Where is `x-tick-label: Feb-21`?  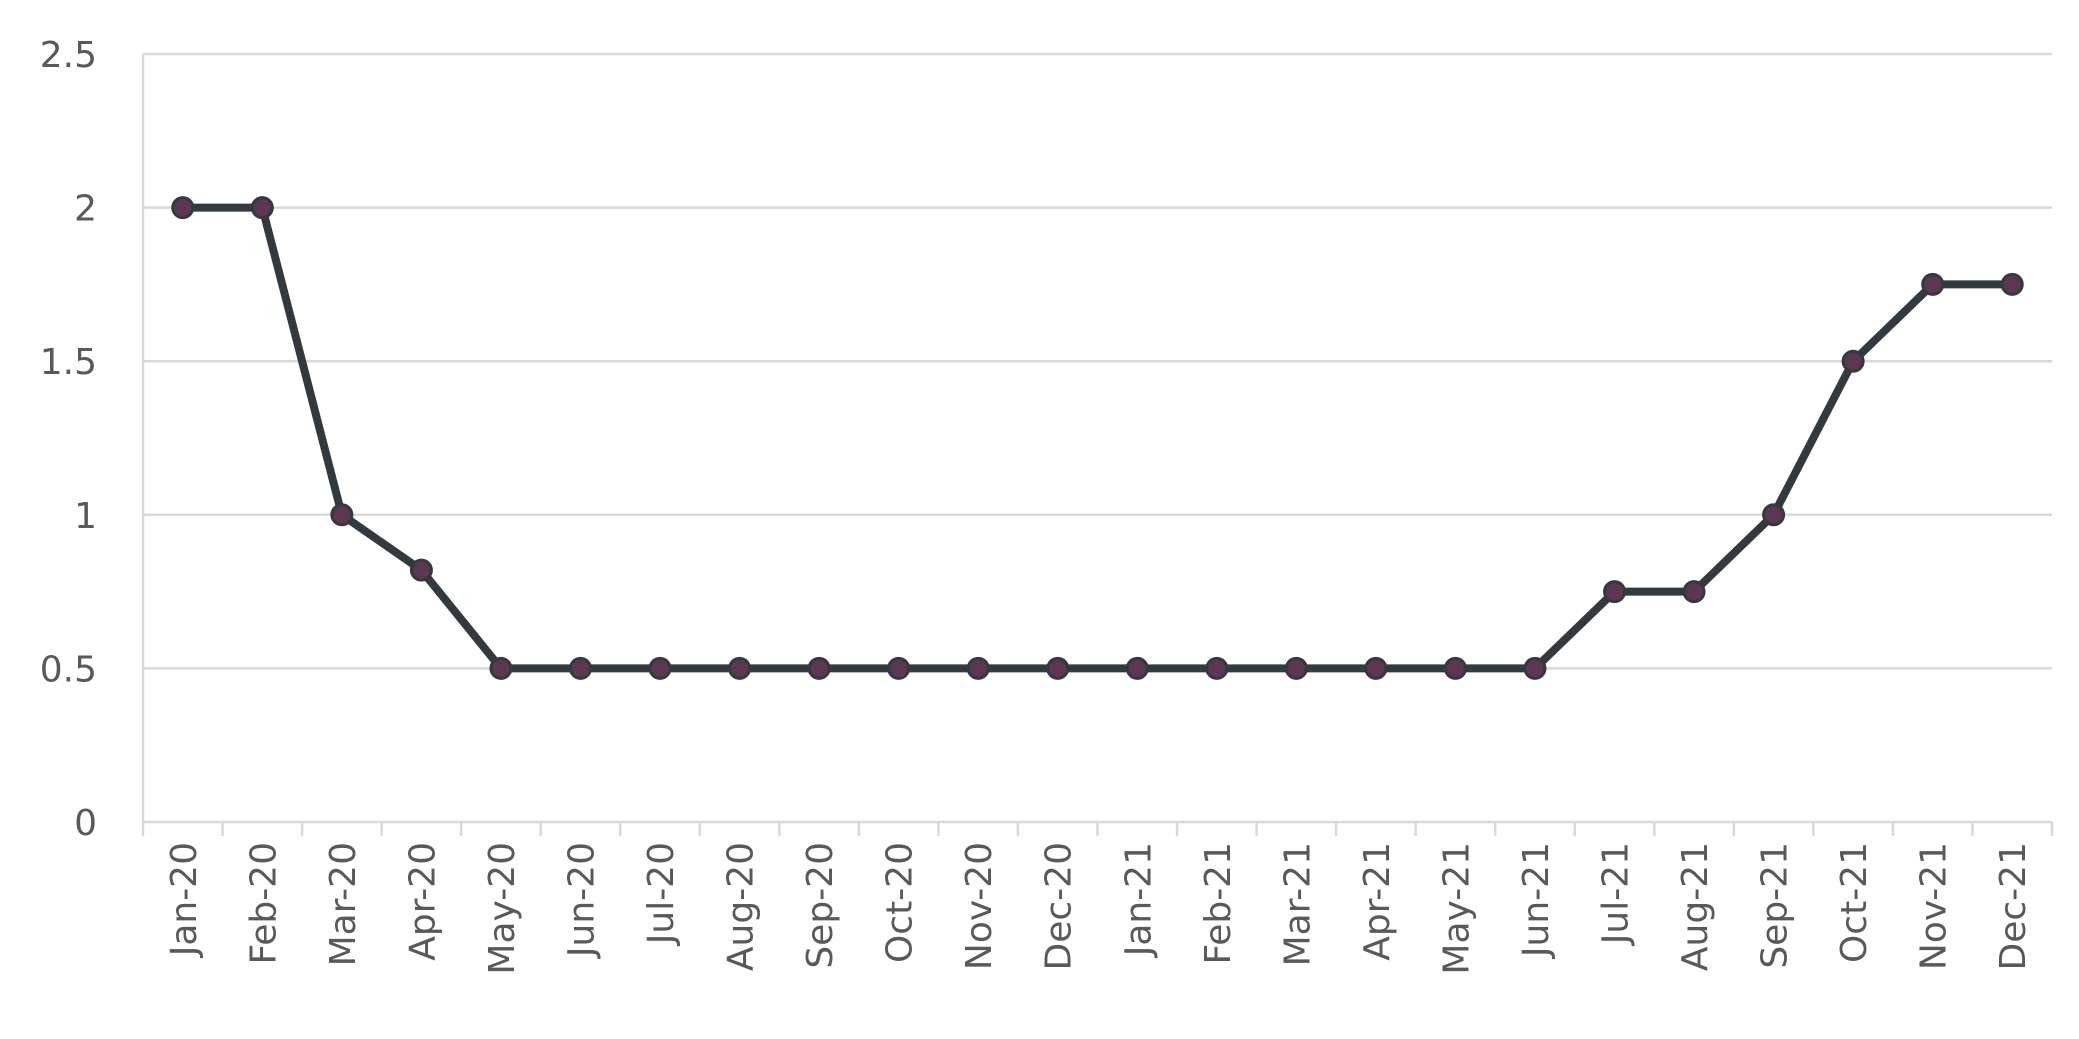
x-tick-label: Feb-21 is located at coordinates (1218, 903).